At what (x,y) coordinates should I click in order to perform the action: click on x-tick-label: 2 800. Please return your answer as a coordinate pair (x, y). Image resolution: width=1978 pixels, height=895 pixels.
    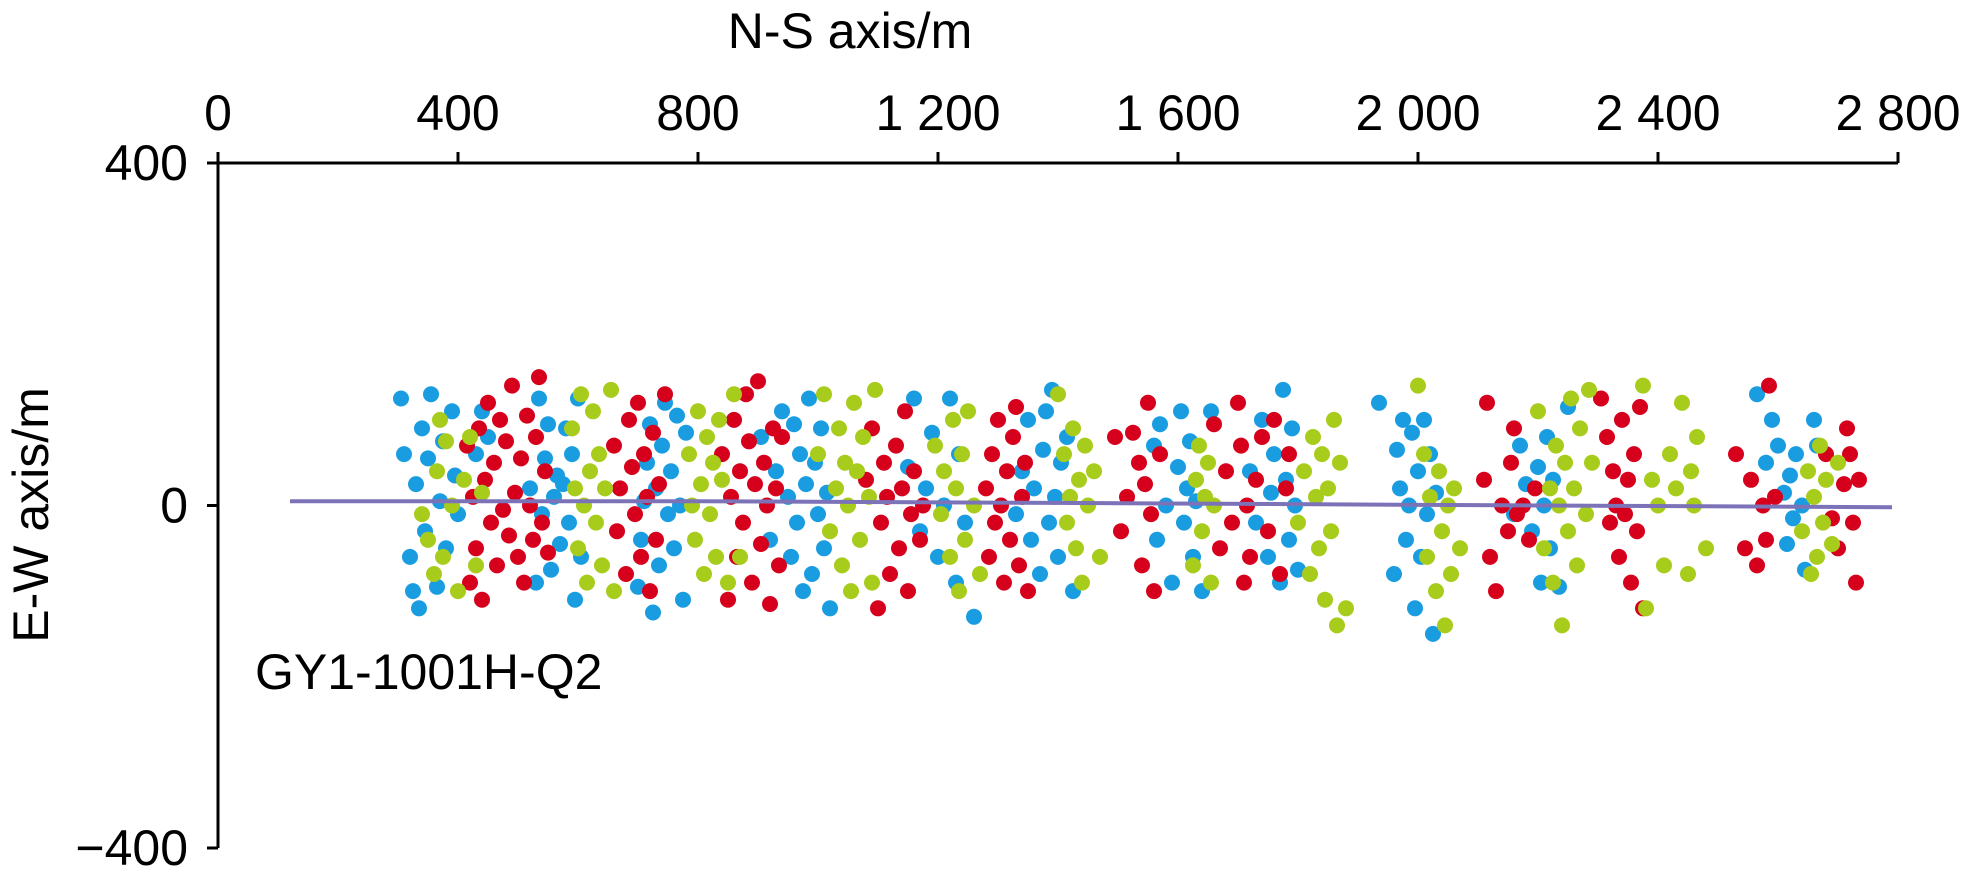
    Looking at the image, I should click on (1897, 113).